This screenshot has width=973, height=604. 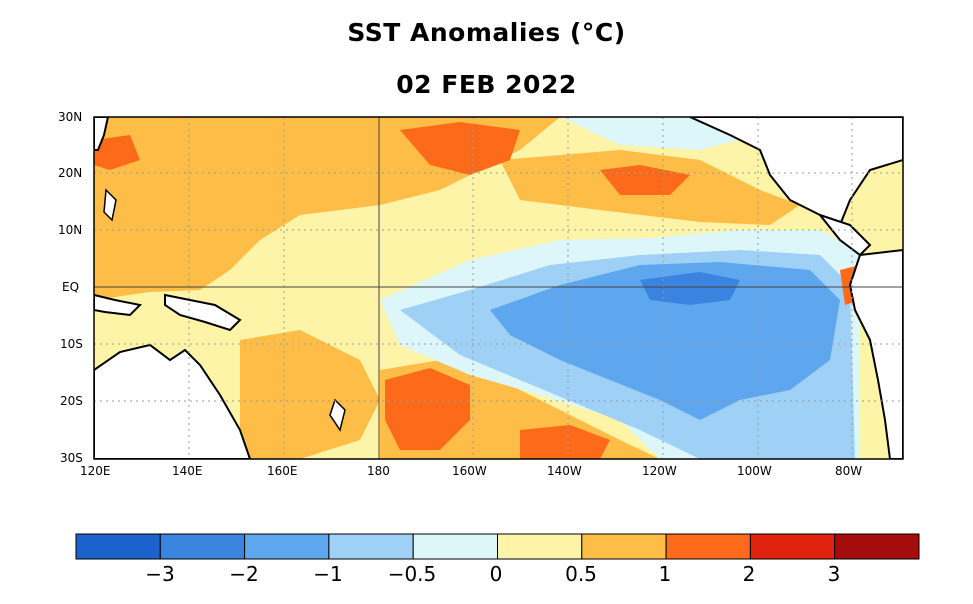 What do you see at coordinates (328, 574) in the screenshot?
I see `colorbar-label: −1` at bounding box center [328, 574].